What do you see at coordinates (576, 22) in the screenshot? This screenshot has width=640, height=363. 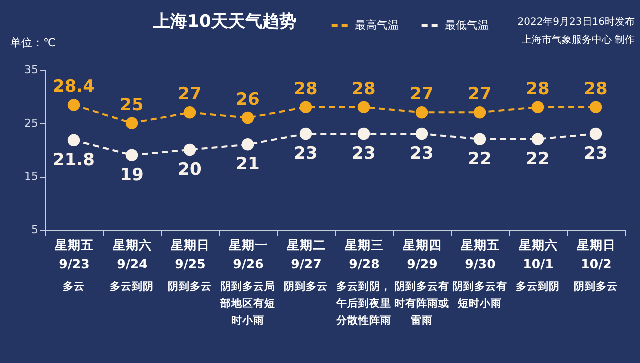 I see `text: 2022年9月23日16时发布` at bounding box center [576, 22].